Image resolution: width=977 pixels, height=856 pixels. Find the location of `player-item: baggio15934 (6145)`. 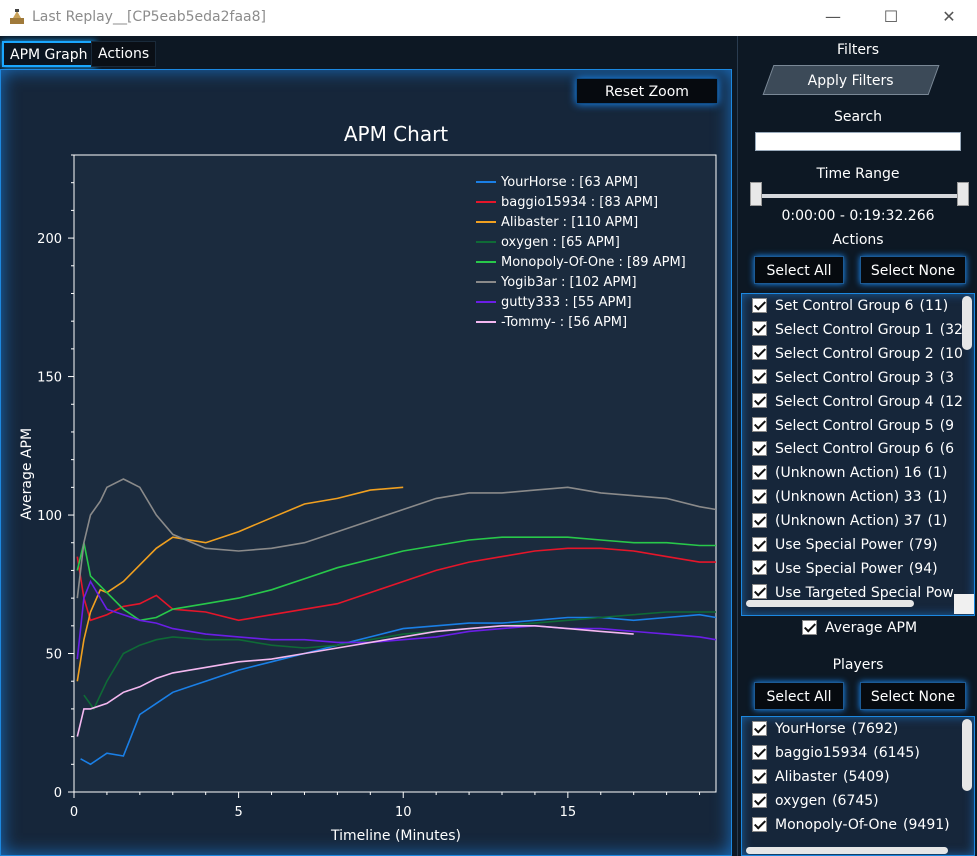

player-item: baggio15934 (6145) is located at coordinates (836, 753).